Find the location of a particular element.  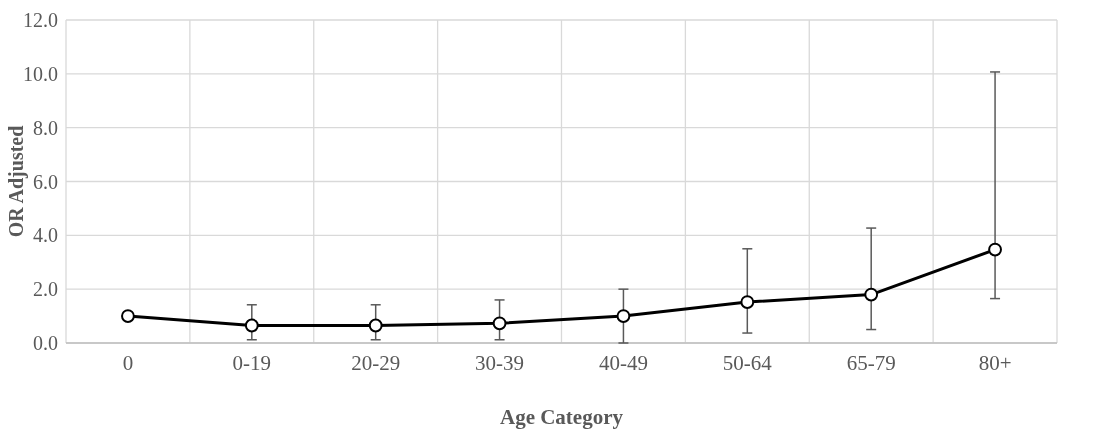

y-tick-label: 2.0 is located at coordinates (45, 289).